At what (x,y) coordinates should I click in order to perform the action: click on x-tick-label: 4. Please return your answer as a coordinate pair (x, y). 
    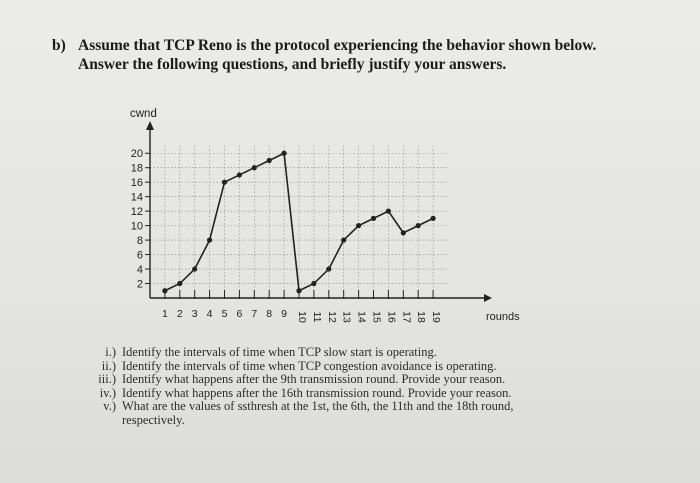
    Looking at the image, I should click on (210, 314).